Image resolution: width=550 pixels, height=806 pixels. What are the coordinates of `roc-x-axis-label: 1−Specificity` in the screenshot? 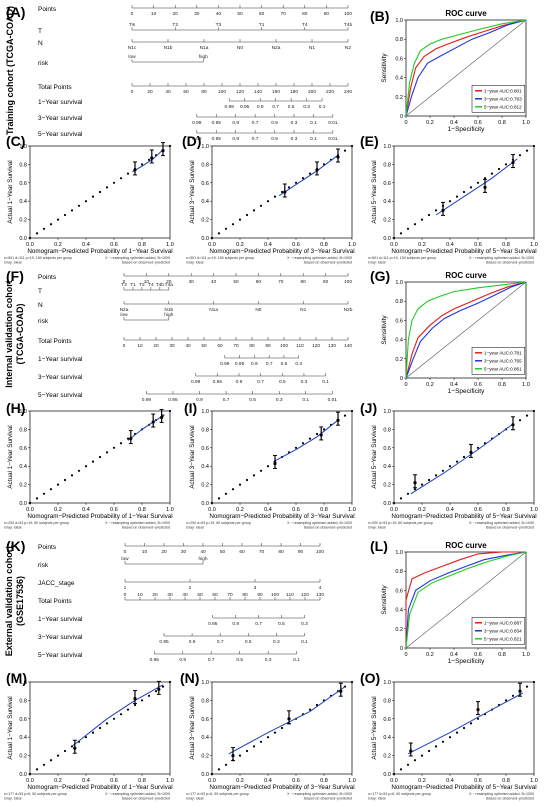 It's located at (466, 391).